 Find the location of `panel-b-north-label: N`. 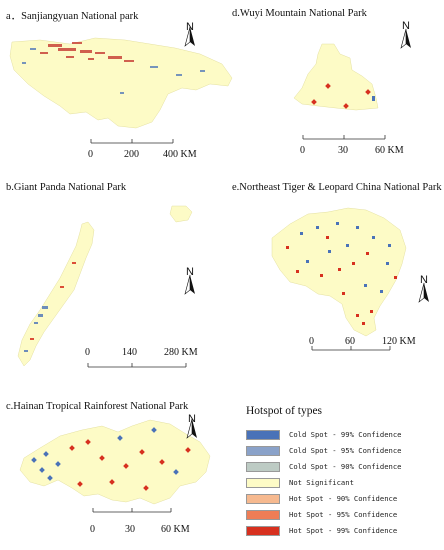

panel-b-north-label: N is located at coordinates (190, 272).